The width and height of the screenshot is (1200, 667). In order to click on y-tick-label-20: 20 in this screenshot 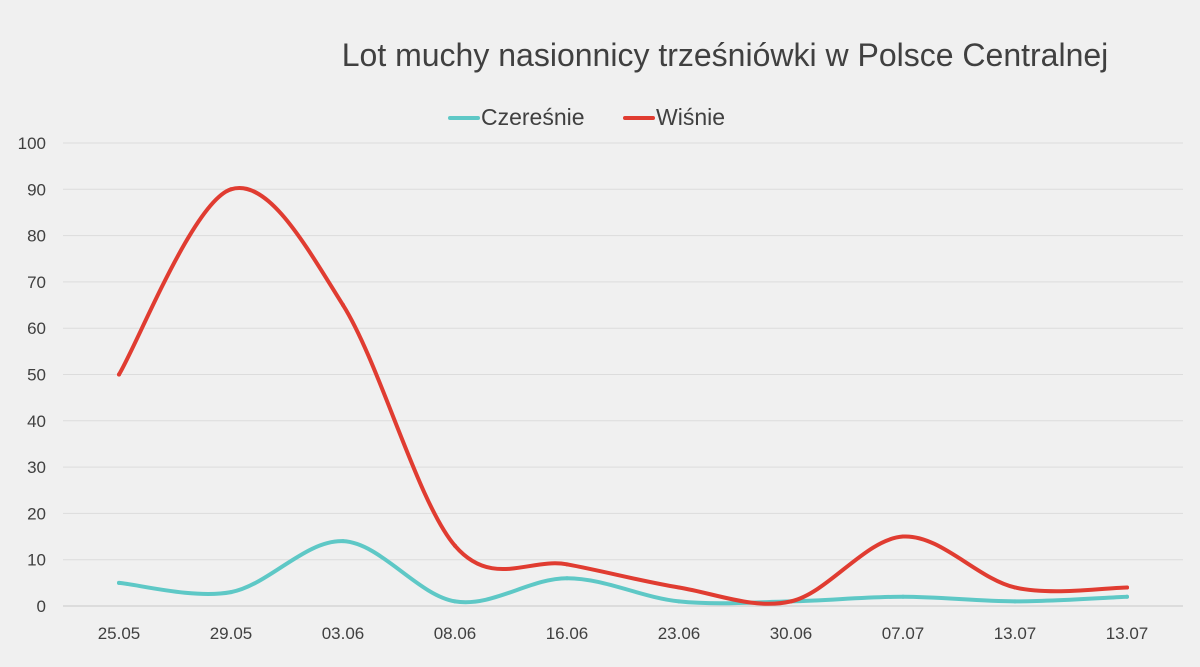, I will do `click(36, 513)`.